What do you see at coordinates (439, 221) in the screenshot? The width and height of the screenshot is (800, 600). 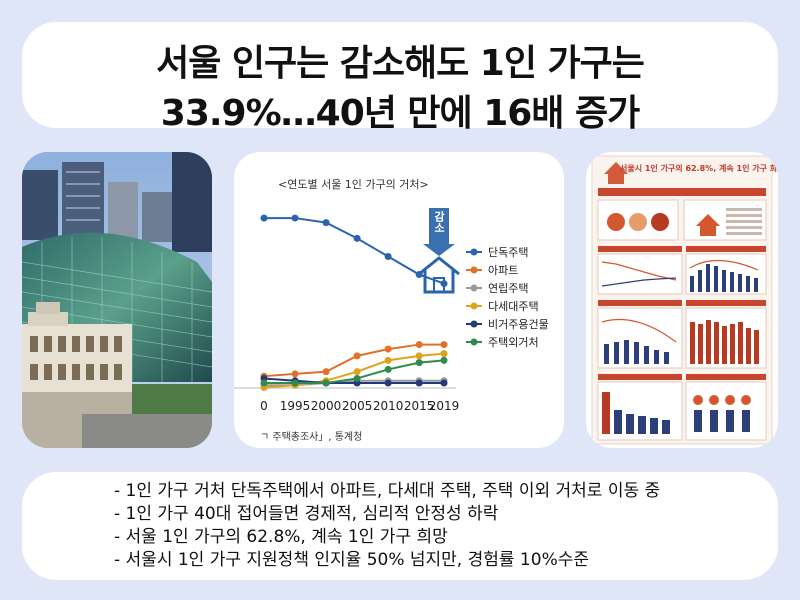 I see `decrease-label: 감소` at bounding box center [439, 221].